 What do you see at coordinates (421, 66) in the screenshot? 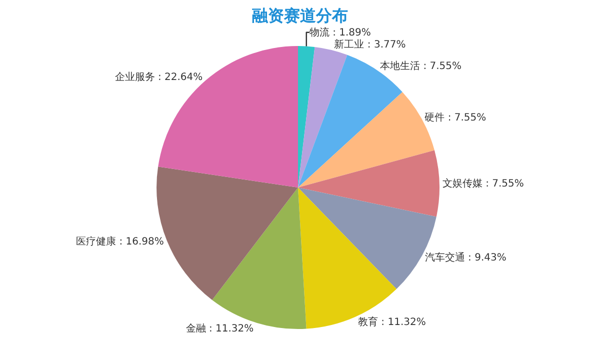
I see `slice-label: 本地生活 : 7.55%` at bounding box center [421, 66].